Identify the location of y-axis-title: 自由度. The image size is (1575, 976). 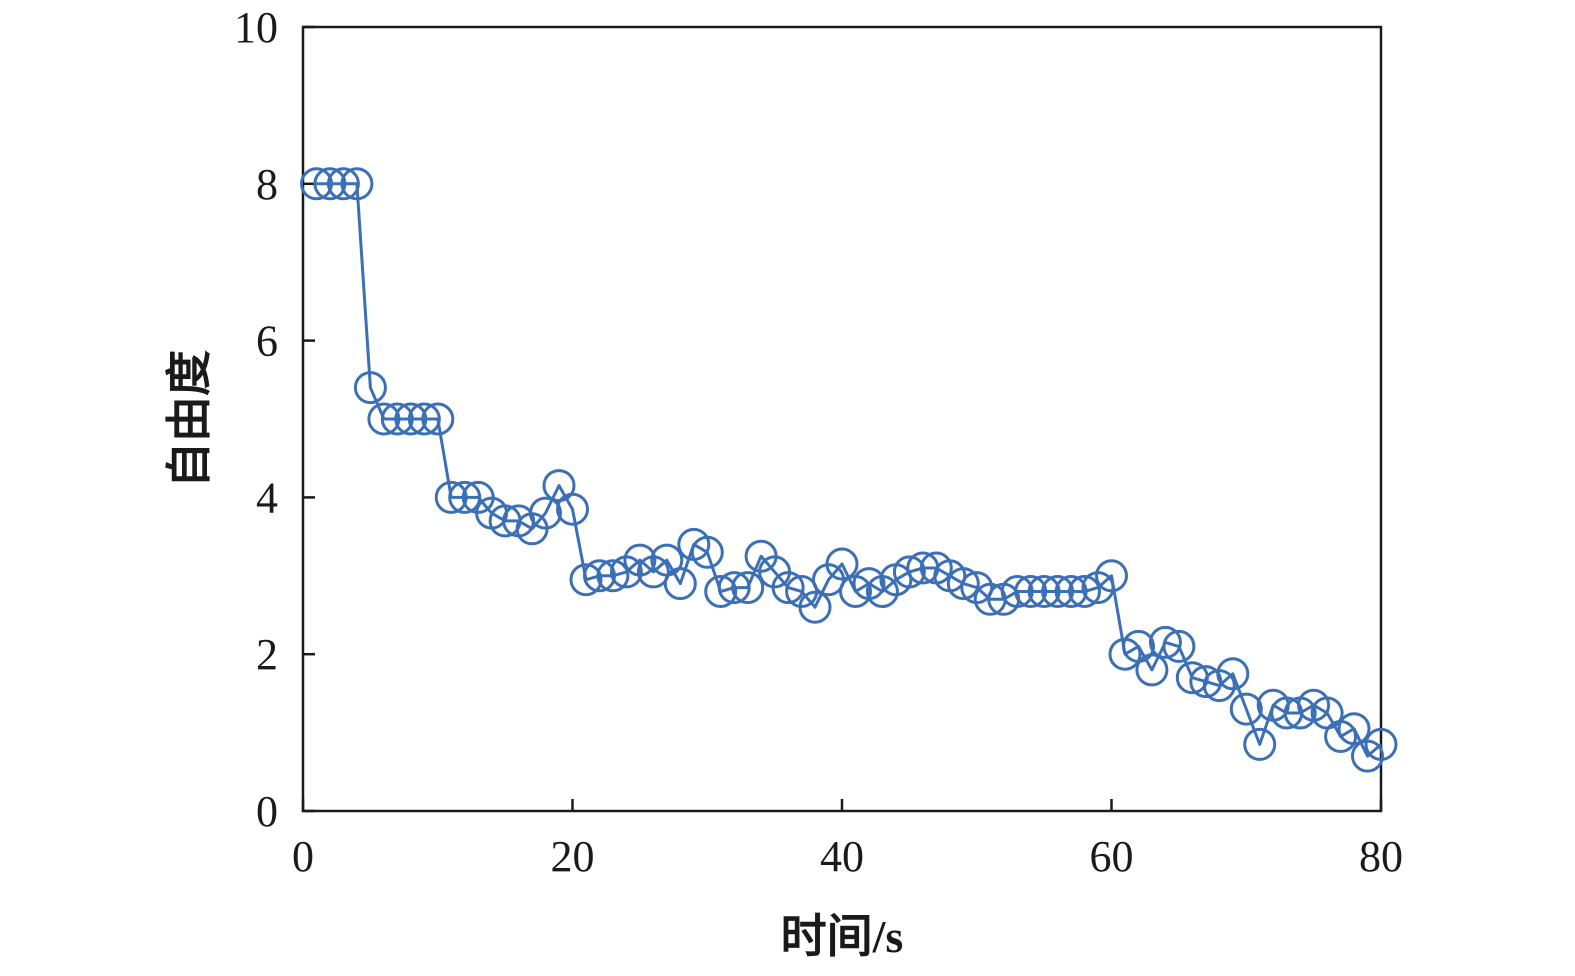
(189, 419).